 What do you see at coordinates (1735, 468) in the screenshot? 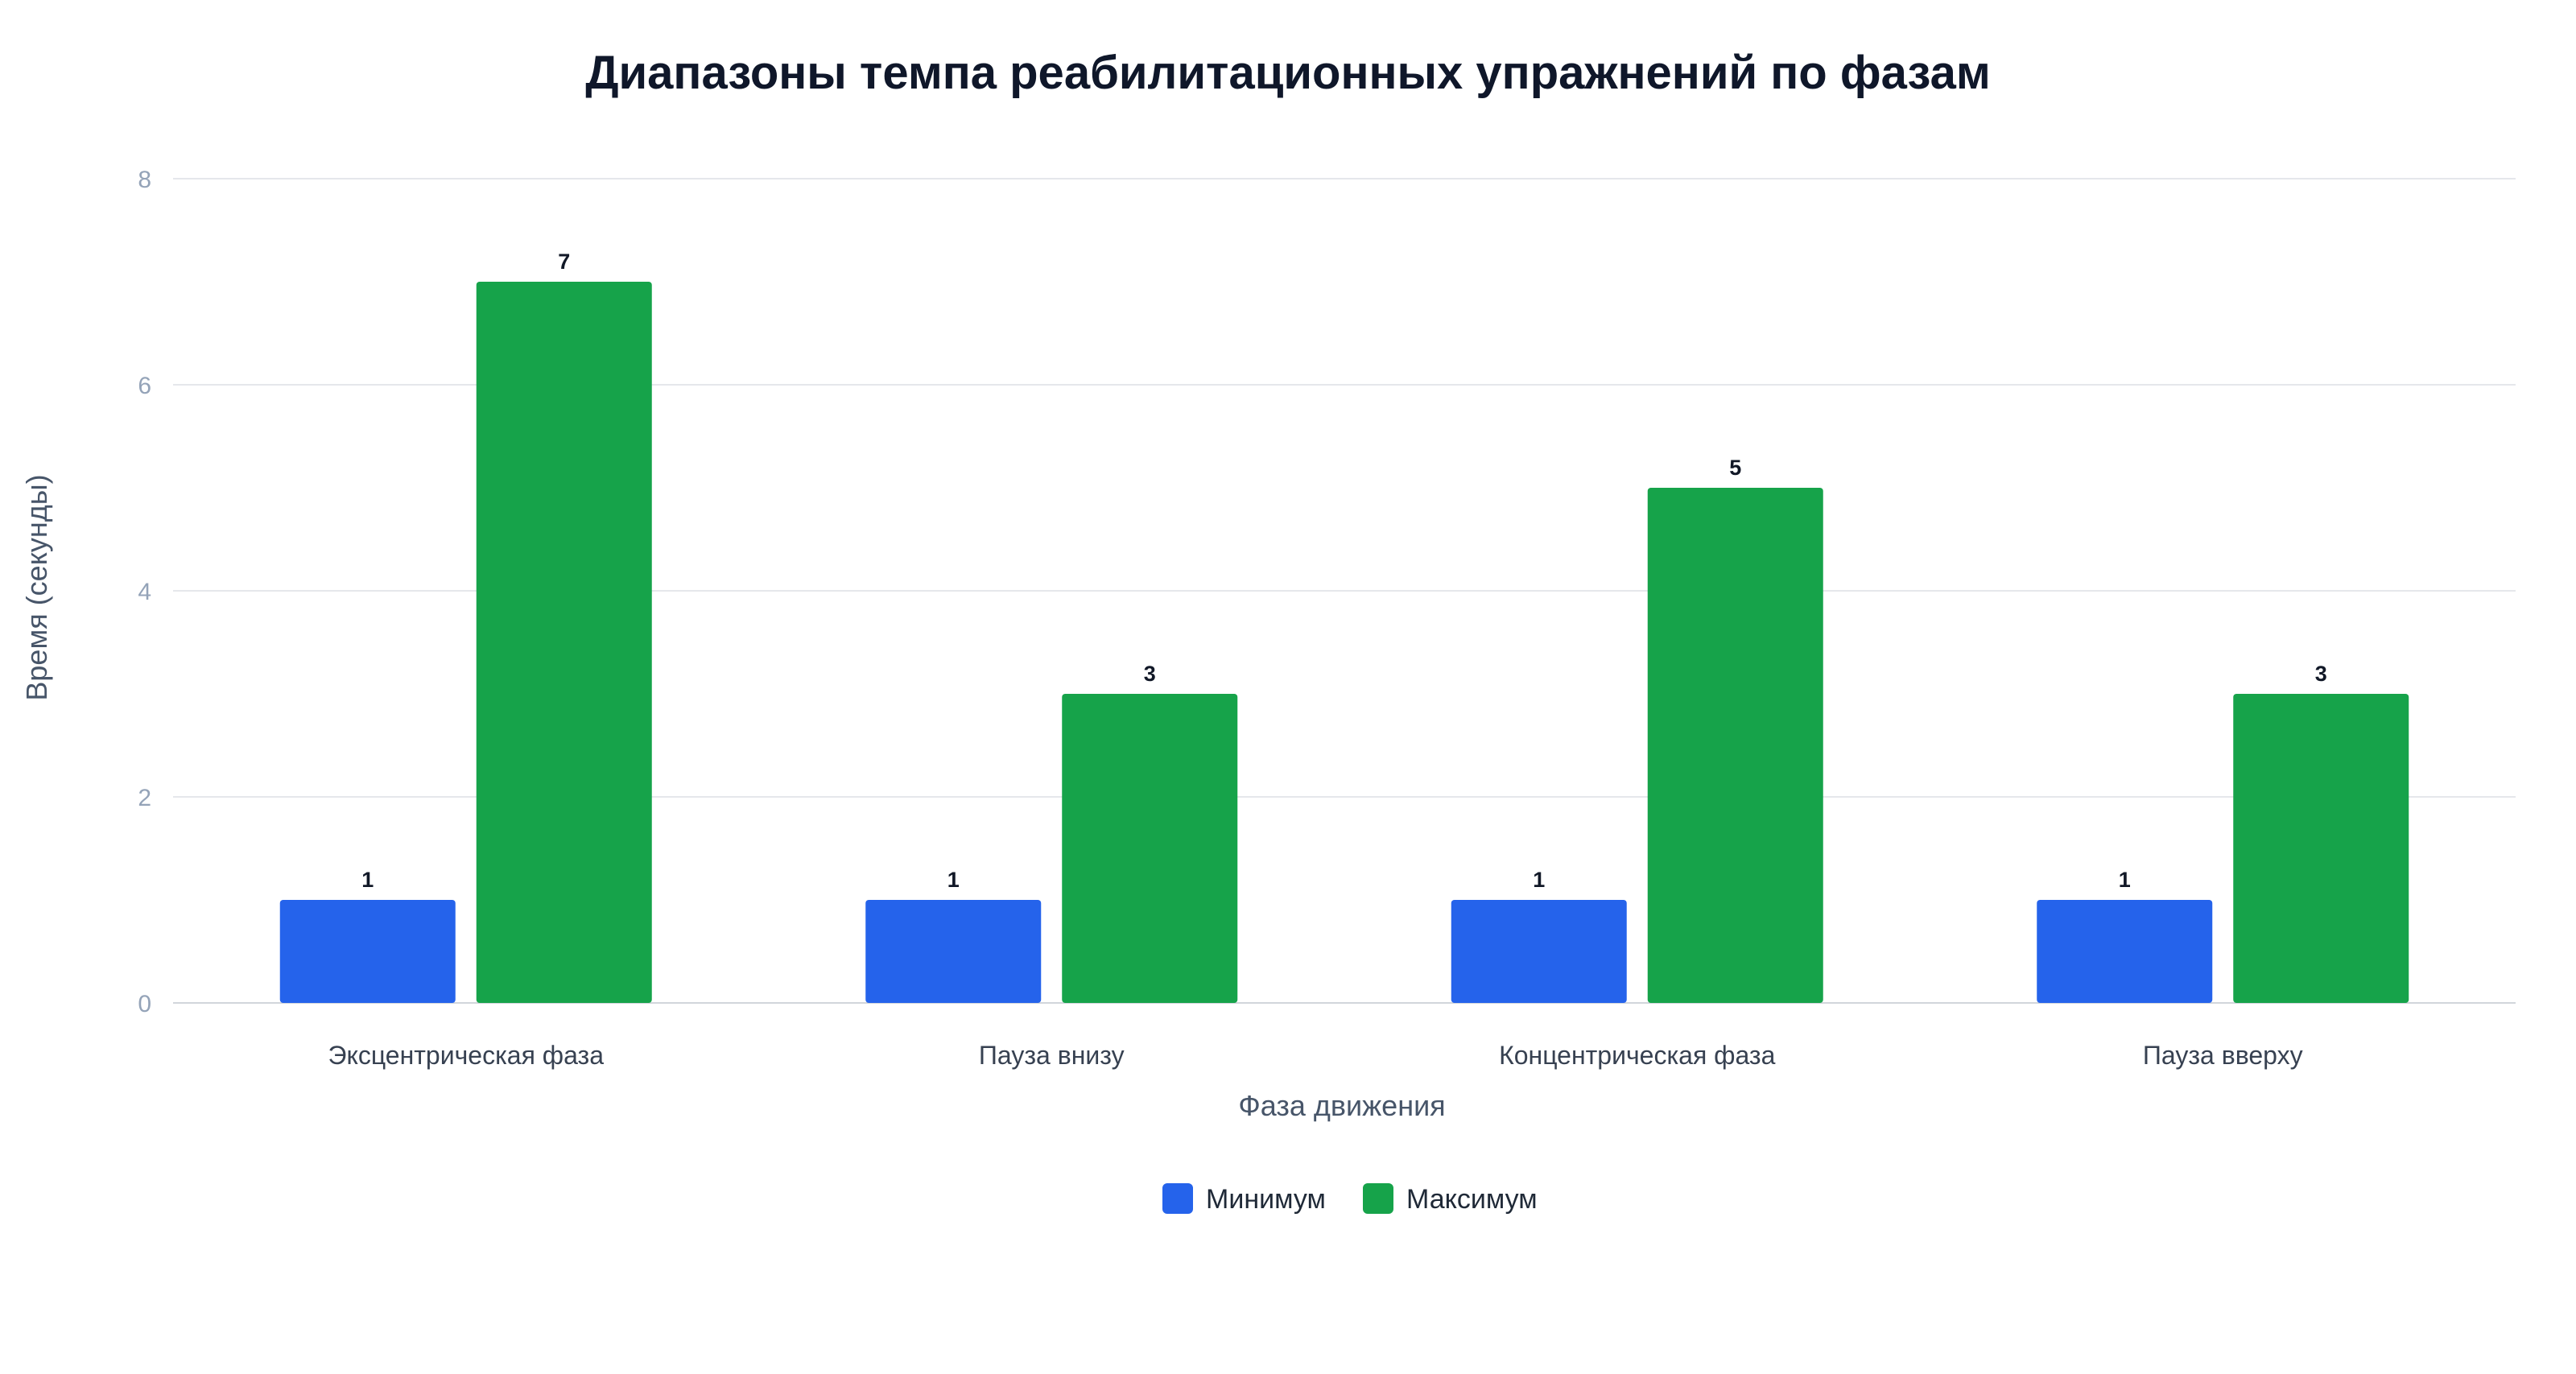
I see `data-label: 5` at bounding box center [1735, 468].